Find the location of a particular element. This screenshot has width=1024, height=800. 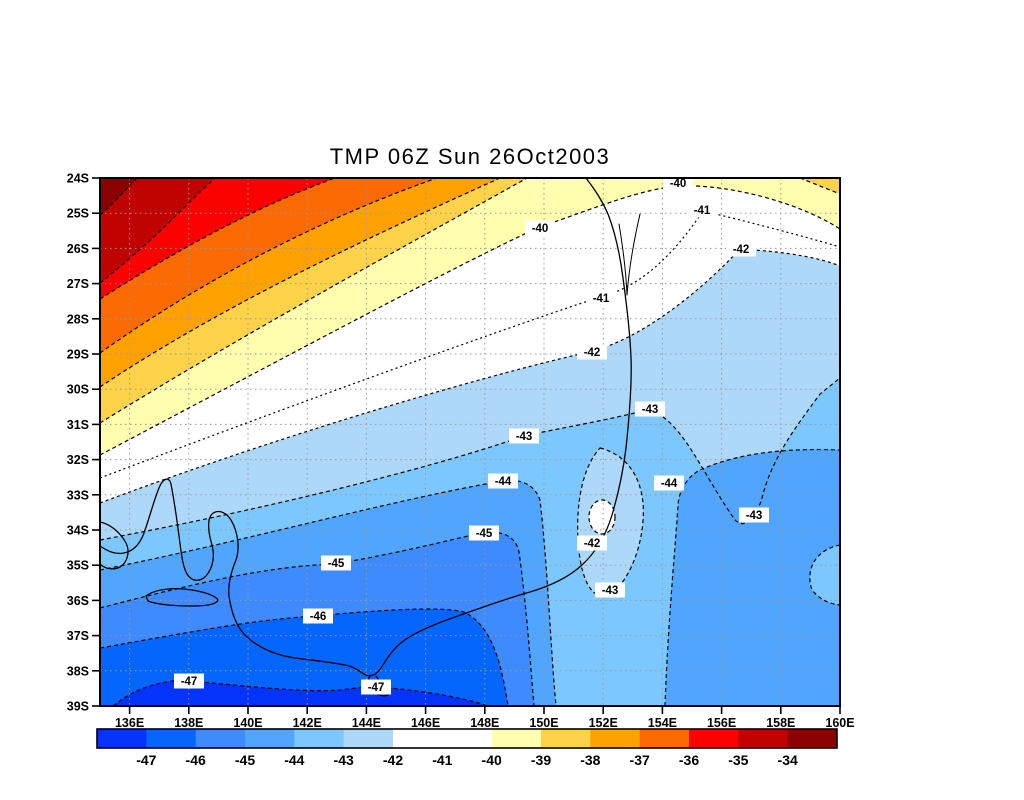

lat-tick-label: 38S is located at coordinates (78, 671).